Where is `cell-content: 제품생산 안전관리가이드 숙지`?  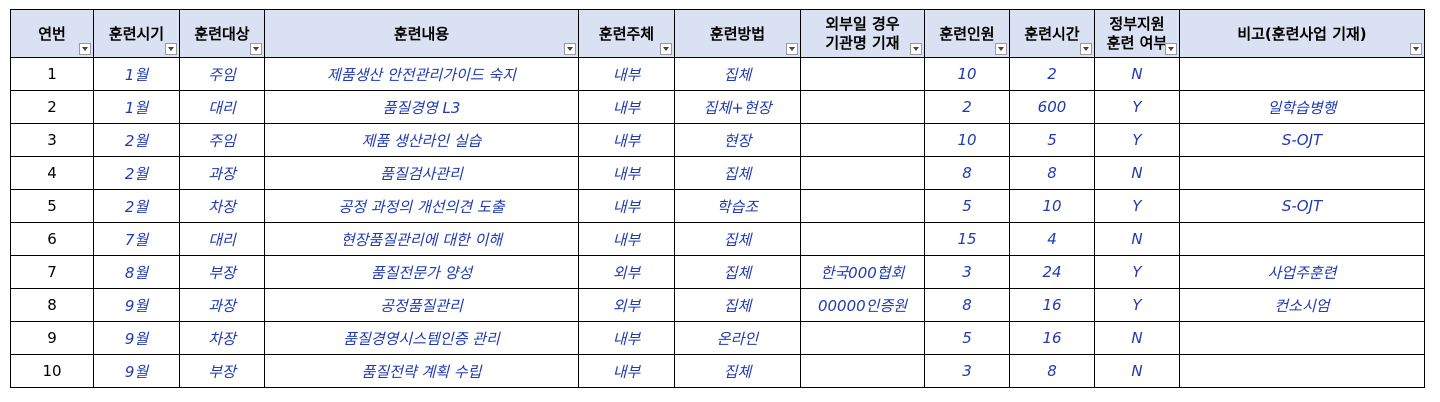 cell-content: 제품생산 안전관리가이드 숙지 is located at coordinates (421, 74).